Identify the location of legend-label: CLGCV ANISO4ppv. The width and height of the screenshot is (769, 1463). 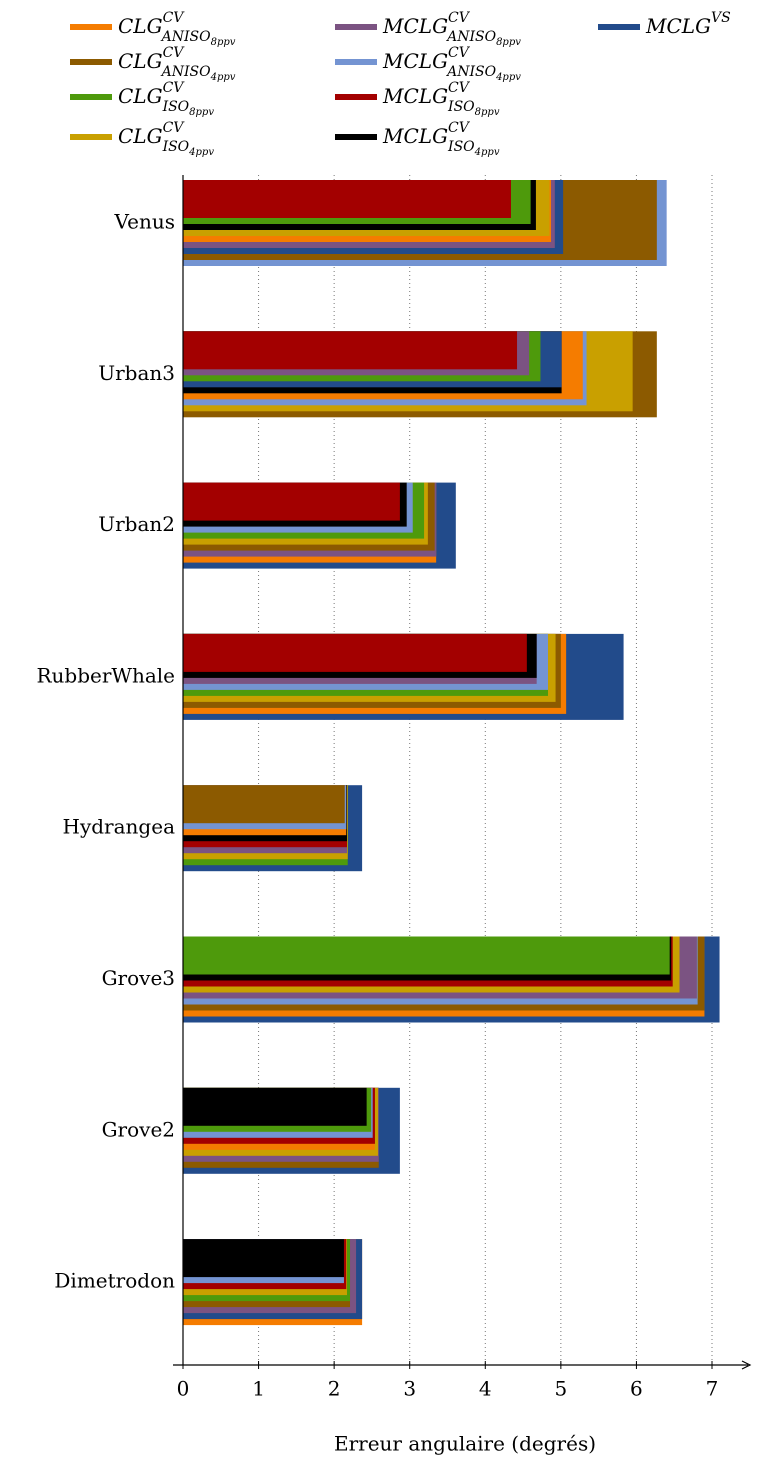
(177, 64).